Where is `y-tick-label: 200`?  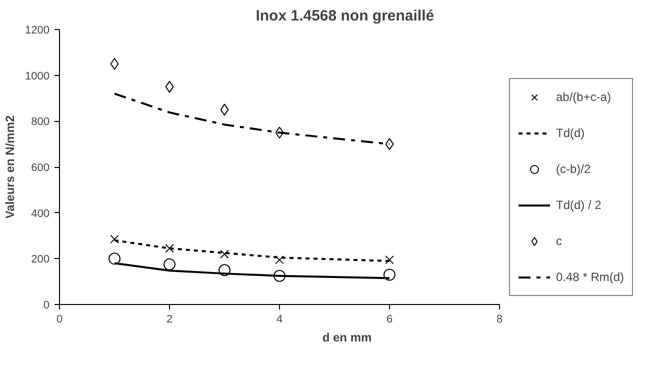
y-tick-label: 200 is located at coordinates (40, 260).